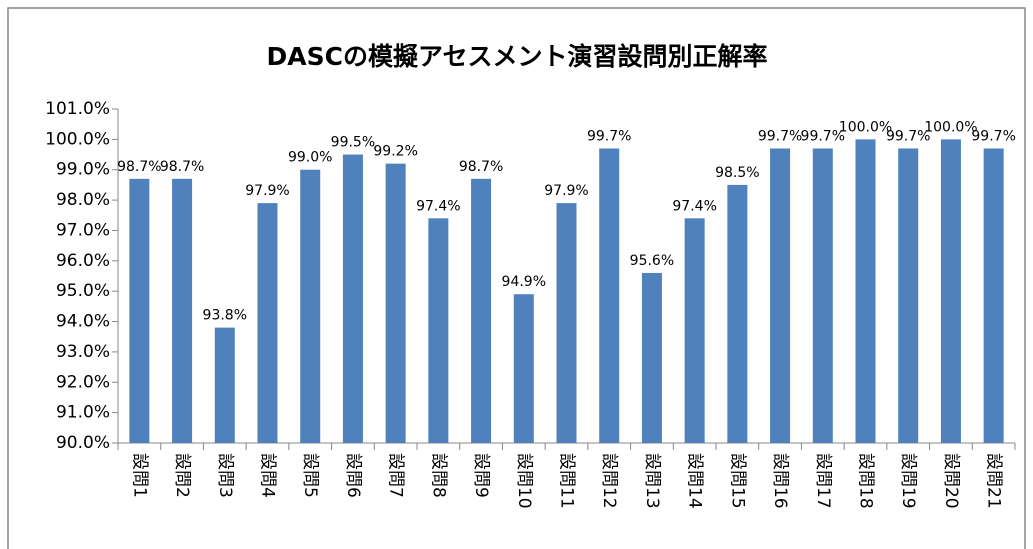 The image size is (1033, 549). What do you see at coordinates (83, 170) in the screenshot?
I see `y-tick-label: 99.0%` at bounding box center [83, 170].